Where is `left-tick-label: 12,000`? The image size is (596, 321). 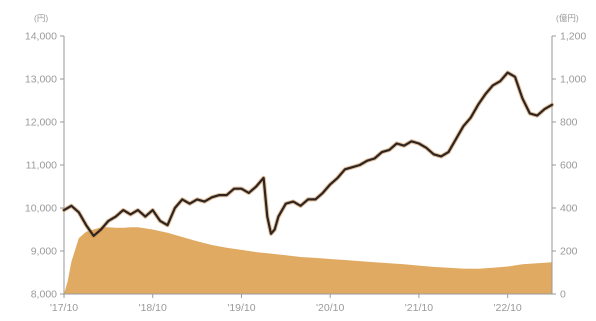 left-tick-label: 12,000 is located at coordinates (41, 123).